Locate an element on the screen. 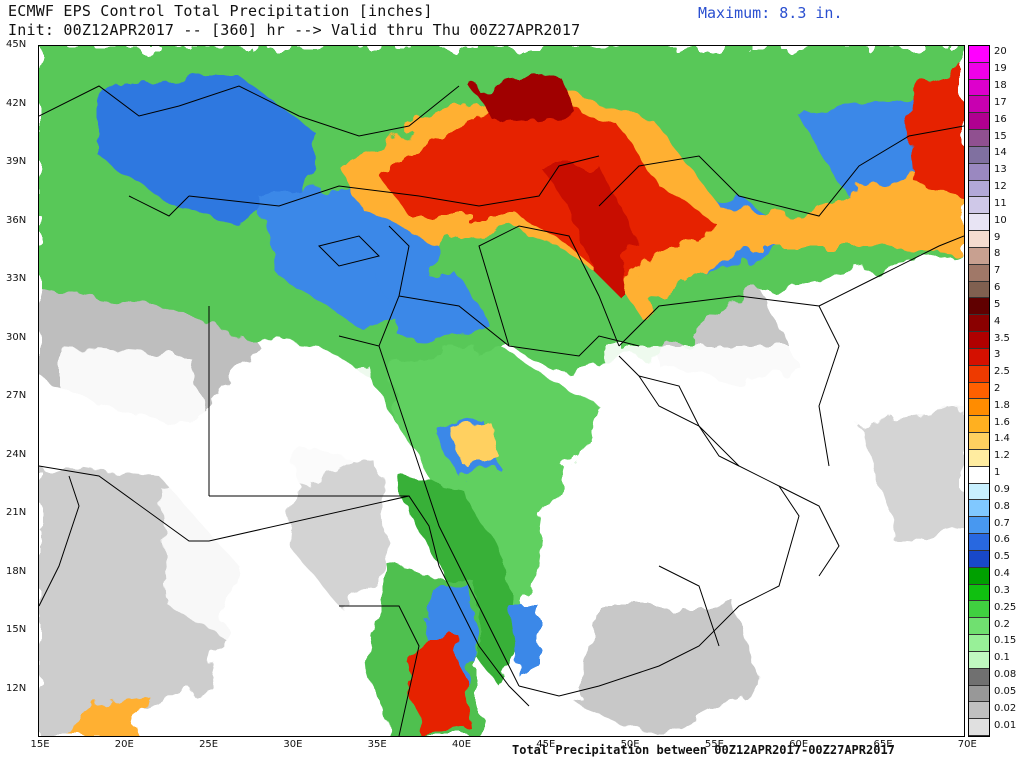  legend-level-label: 16 is located at coordinates (1000, 119).